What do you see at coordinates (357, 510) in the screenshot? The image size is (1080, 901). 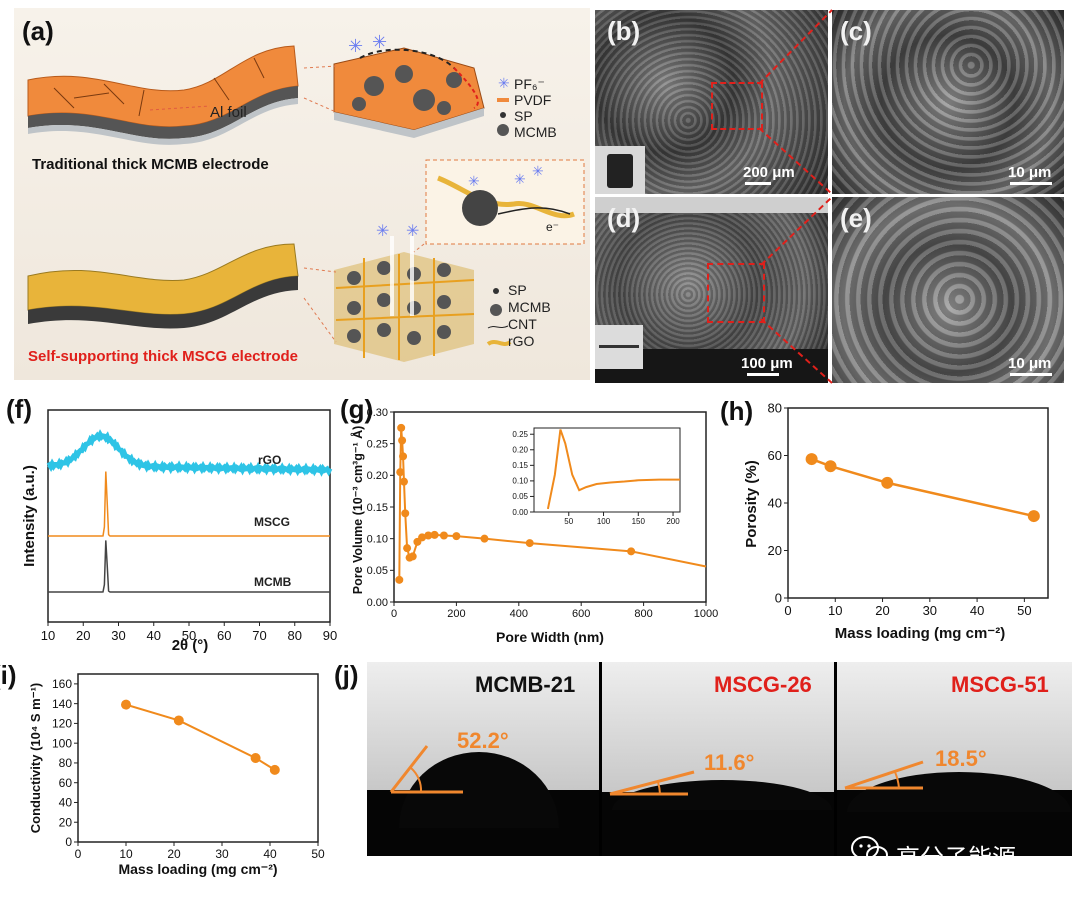 I see `pore-ylabel: Pore Volume (10⁻³ cm³g⁻¹ Å)` at bounding box center [357, 510].